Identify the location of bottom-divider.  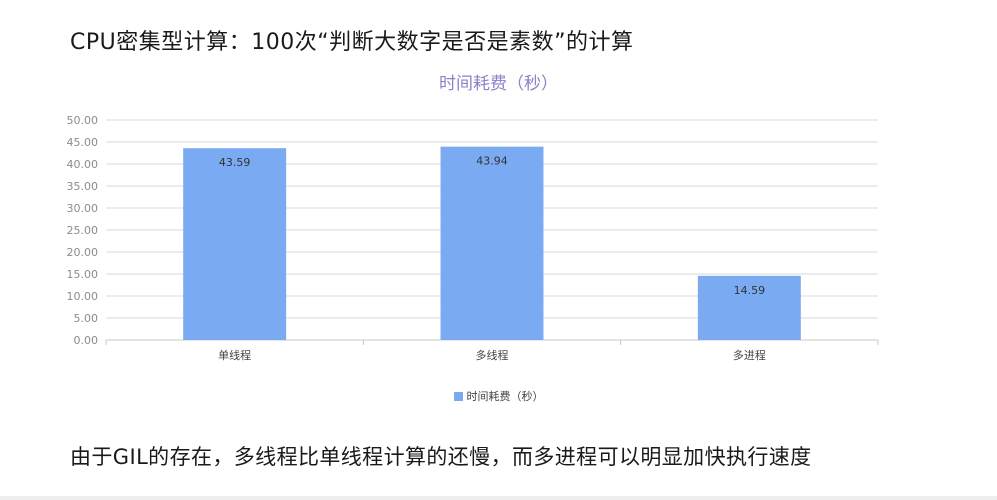
(498, 498).